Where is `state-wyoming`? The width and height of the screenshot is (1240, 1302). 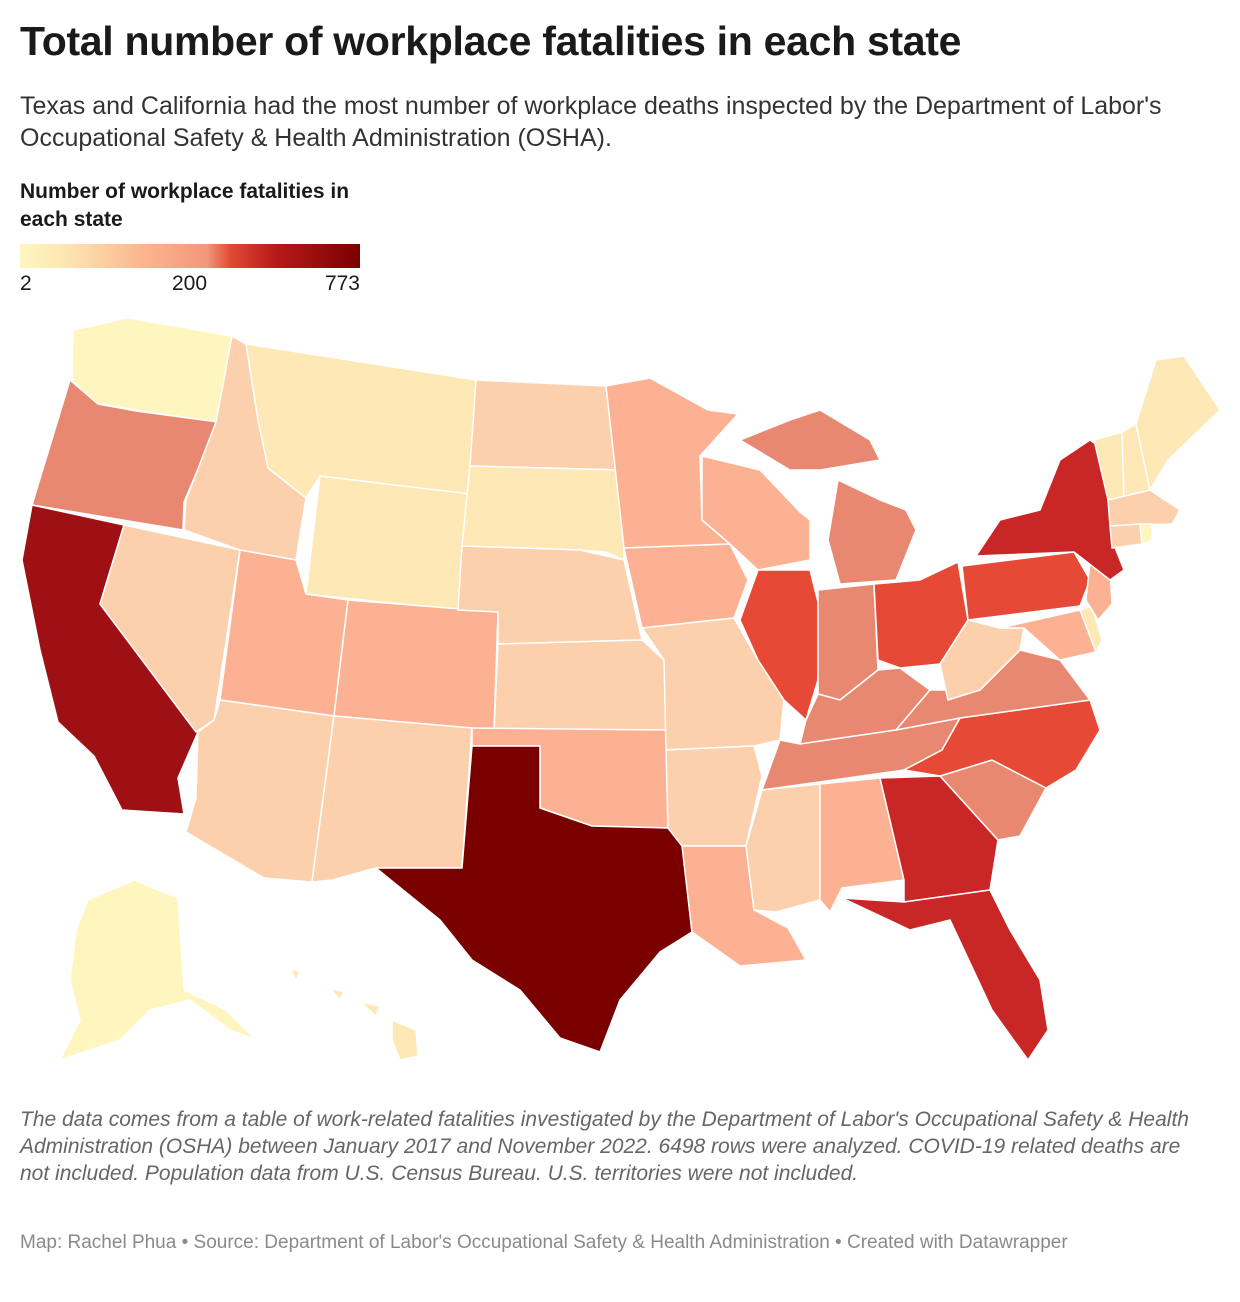
state-wyoming is located at coordinates (388, 543).